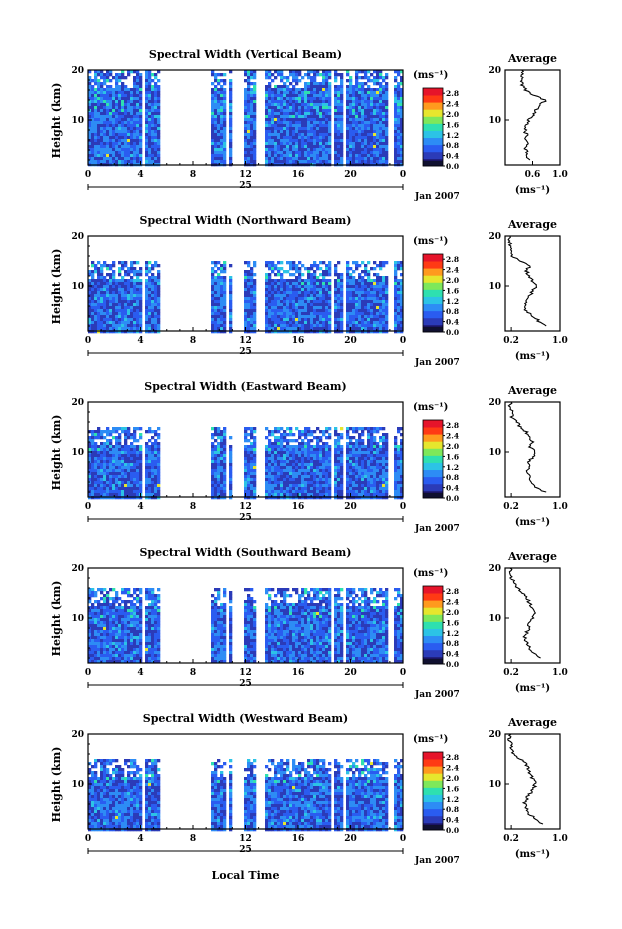 The width and height of the screenshot is (622, 929). Describe the element at coordinates (246, 220) in the screenshot. I see `panel-title: Spectral Width (Northward Beam)` at that location.